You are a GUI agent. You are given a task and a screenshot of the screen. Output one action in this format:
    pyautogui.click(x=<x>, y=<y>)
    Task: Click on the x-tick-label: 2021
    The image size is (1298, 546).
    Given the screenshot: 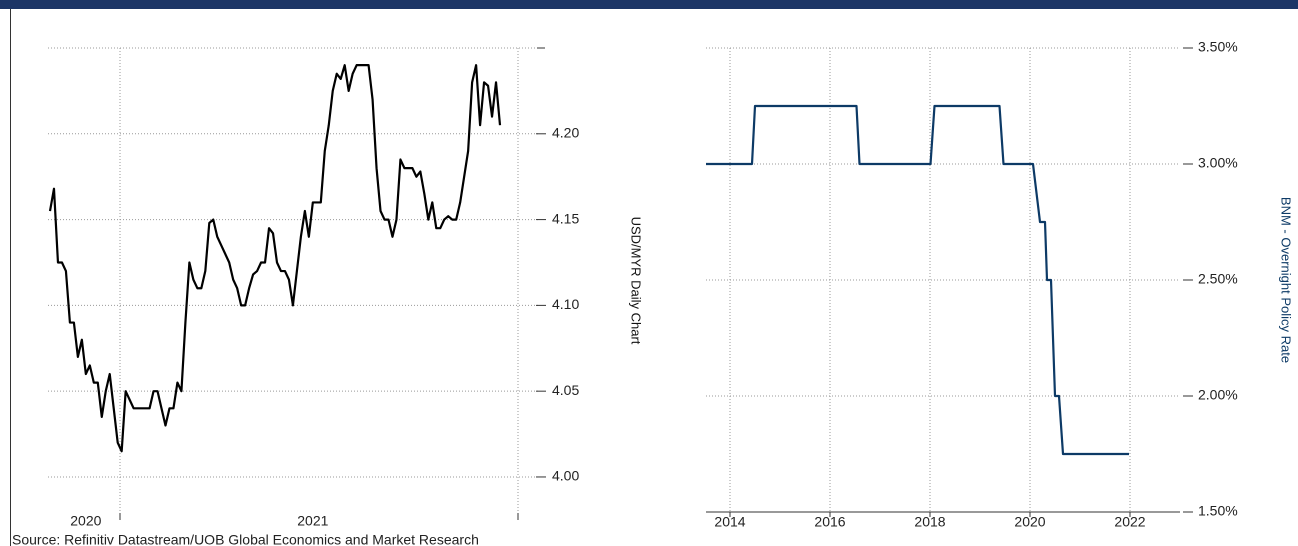 What is the action you would take?
    pyautogui.click(x=312, y=521)
    